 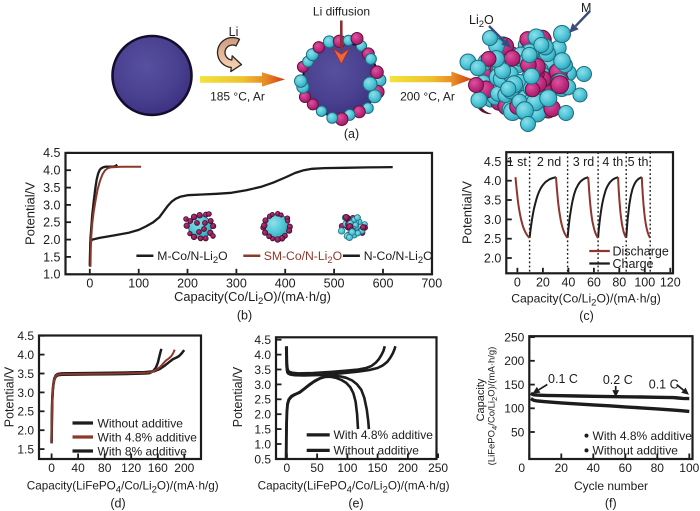 What do you see at coordinates (192, 257) in the screenshot?
I see `svg-text: M-Co/N-Li2O` at bounding box center [192, 257].